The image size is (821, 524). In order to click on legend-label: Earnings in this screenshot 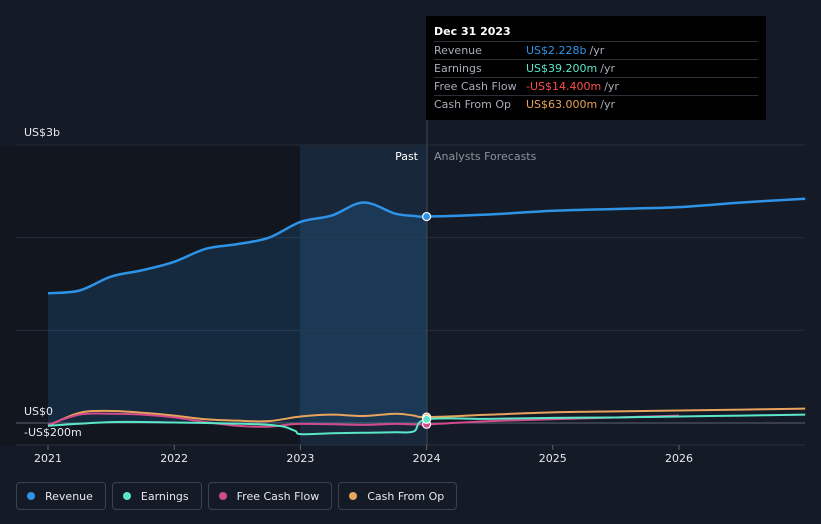, I will do `click(164, 496)`.